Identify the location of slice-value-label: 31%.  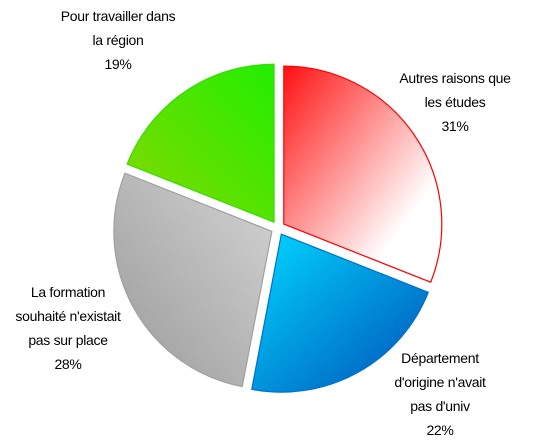
(454, 126).